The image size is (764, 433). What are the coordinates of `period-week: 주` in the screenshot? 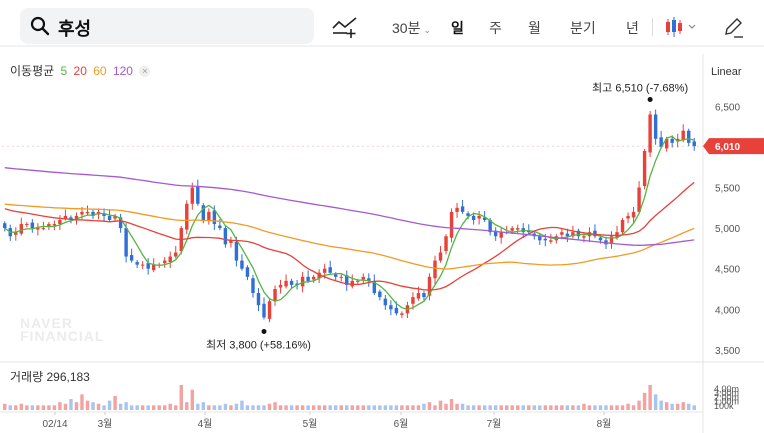 It's located at (495, 28).